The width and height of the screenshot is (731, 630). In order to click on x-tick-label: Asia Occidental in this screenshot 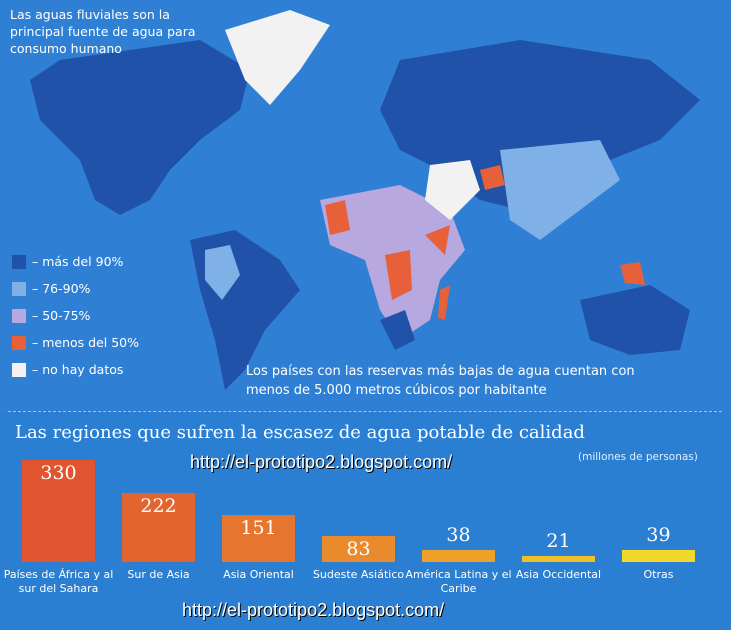, I will do `click(558, 574)`.